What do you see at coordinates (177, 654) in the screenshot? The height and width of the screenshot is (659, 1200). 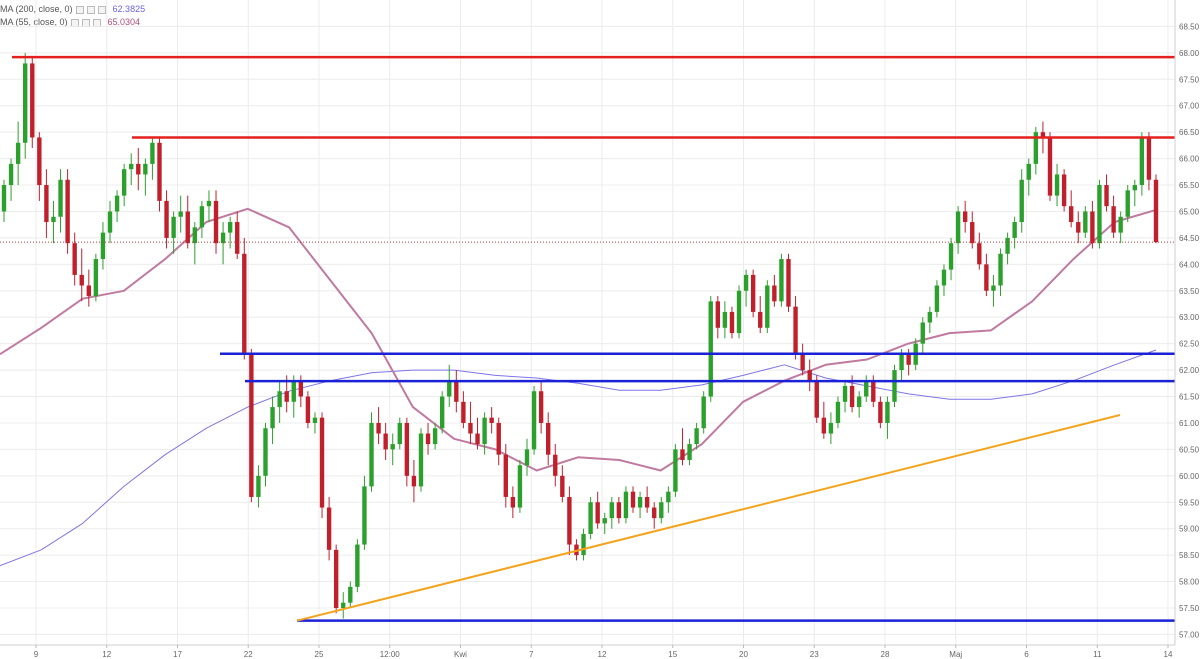 I see `x-tick-label: 17` at bounding box center [177, 654].